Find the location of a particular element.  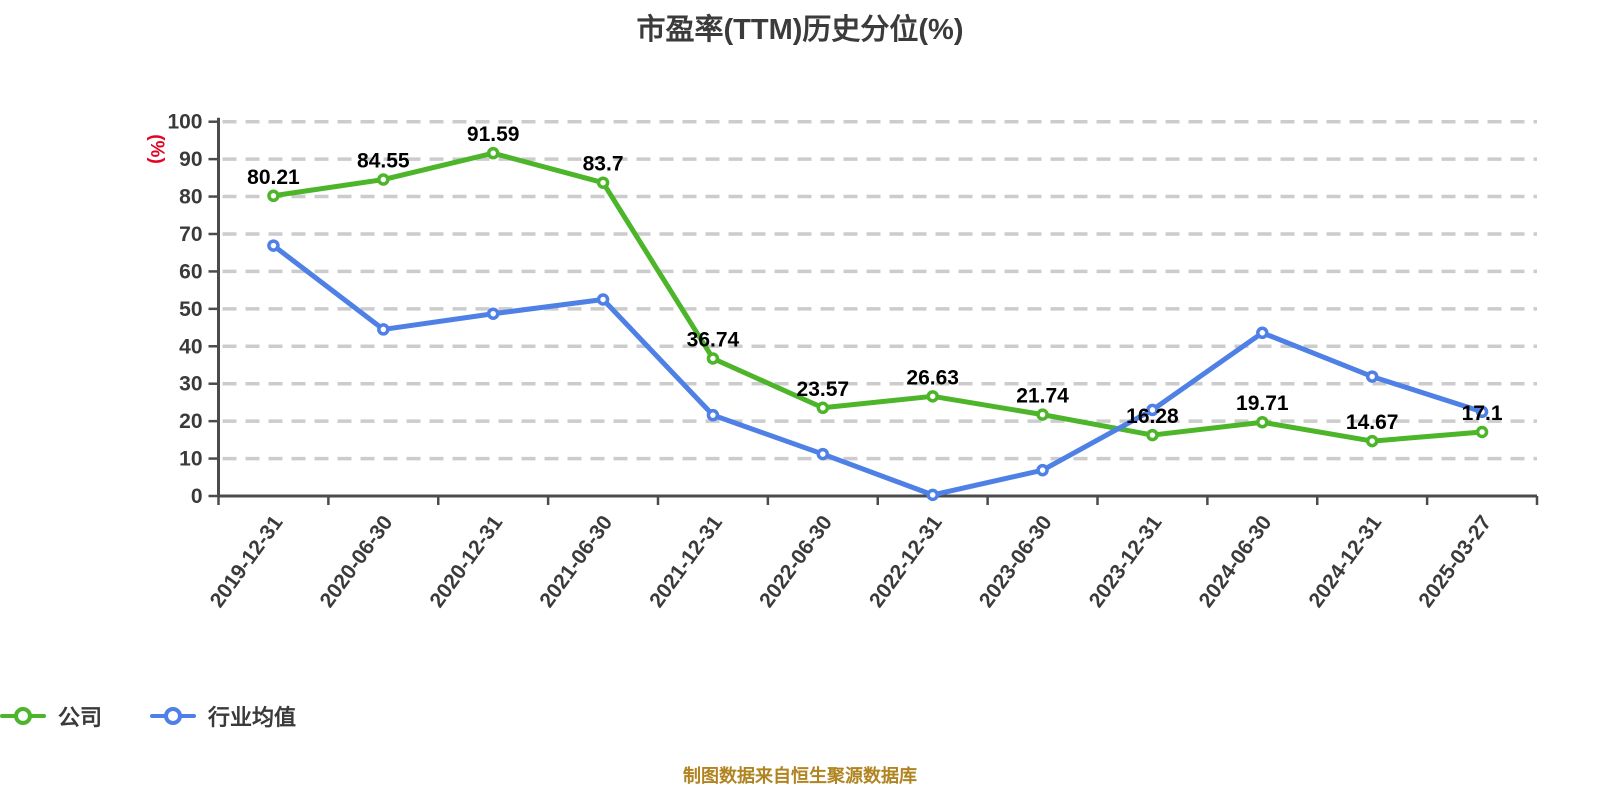

y-axis-tick-label: 60 is located at coordinates (190, 271).